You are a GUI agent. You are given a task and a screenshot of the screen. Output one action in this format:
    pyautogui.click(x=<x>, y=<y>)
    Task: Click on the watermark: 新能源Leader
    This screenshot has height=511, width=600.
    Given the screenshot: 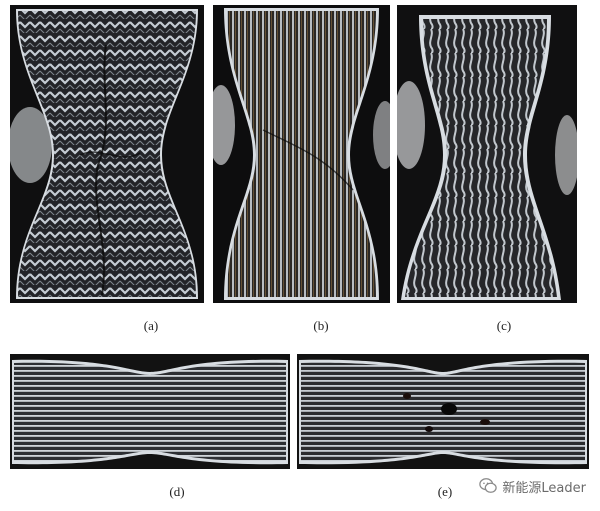 What is the action you would take?
    pyautogui.click(x=532, y=486)
    